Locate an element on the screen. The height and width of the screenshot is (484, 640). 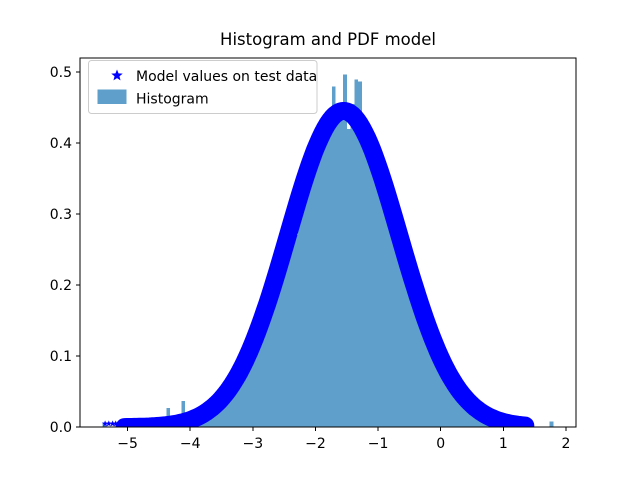
y-tick-label: 0.1 is located at coordinates (61, 357).